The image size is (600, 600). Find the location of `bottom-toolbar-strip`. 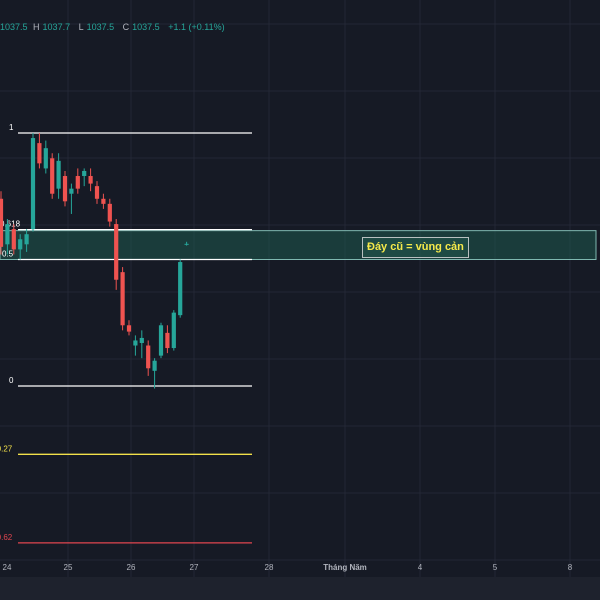

bottom-toolbar-strip is located at coordinates (300, 588).